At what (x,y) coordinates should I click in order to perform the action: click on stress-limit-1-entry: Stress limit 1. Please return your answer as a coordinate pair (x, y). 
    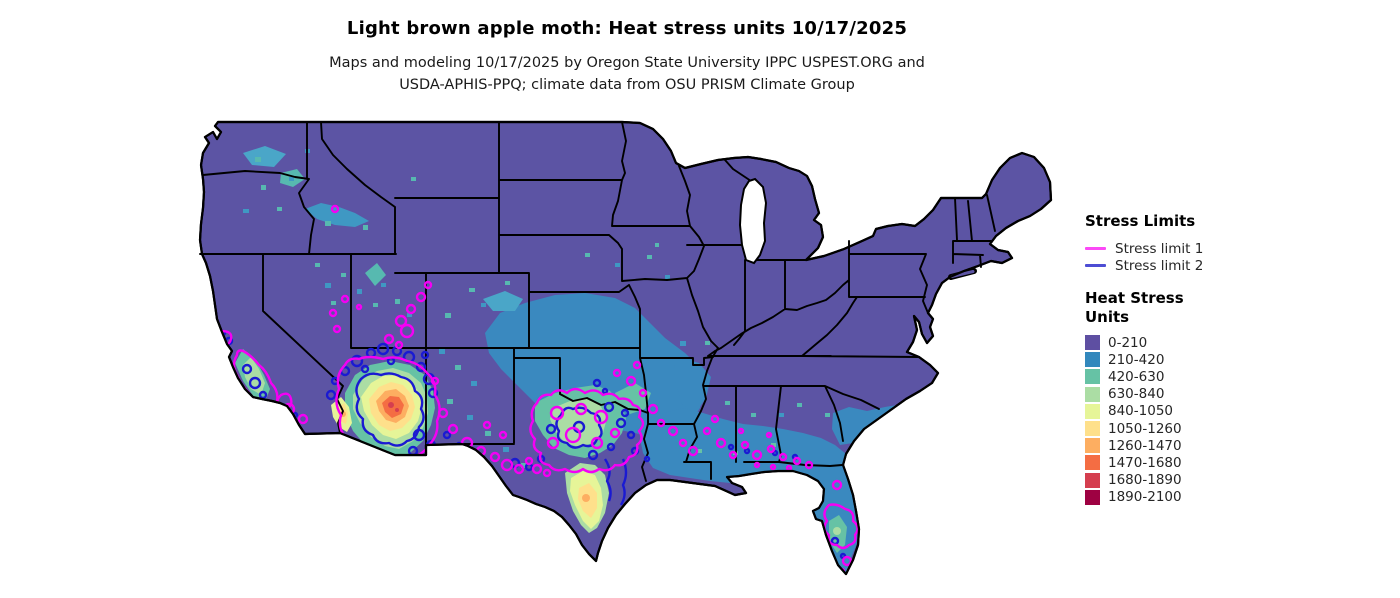
    Looking at the image, I should click on (1144, 248).